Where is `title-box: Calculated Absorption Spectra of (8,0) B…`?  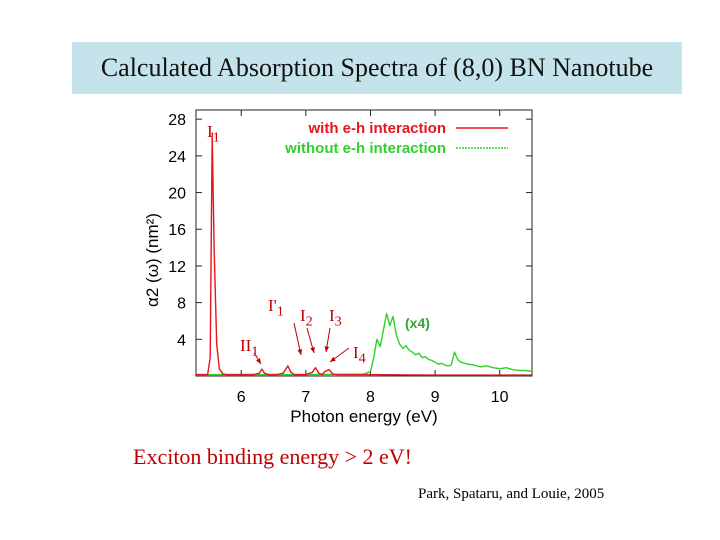
title-box: Calculated Absorption Spectra of (8,0) B… is located at coordinates (377, 68).